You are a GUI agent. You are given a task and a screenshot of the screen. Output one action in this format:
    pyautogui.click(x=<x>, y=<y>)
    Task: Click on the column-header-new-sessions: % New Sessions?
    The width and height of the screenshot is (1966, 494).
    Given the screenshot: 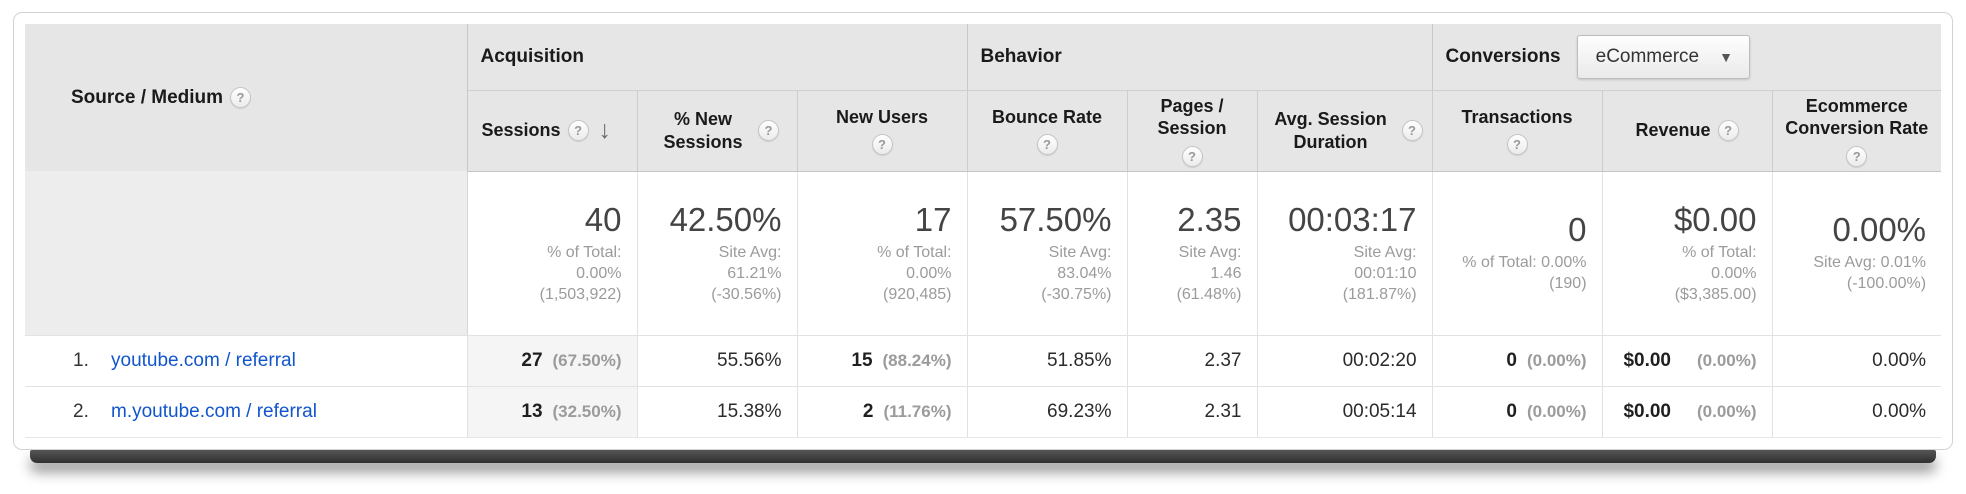 What is the action you would take?
    pyautogui.click(x=716, y=131)
    